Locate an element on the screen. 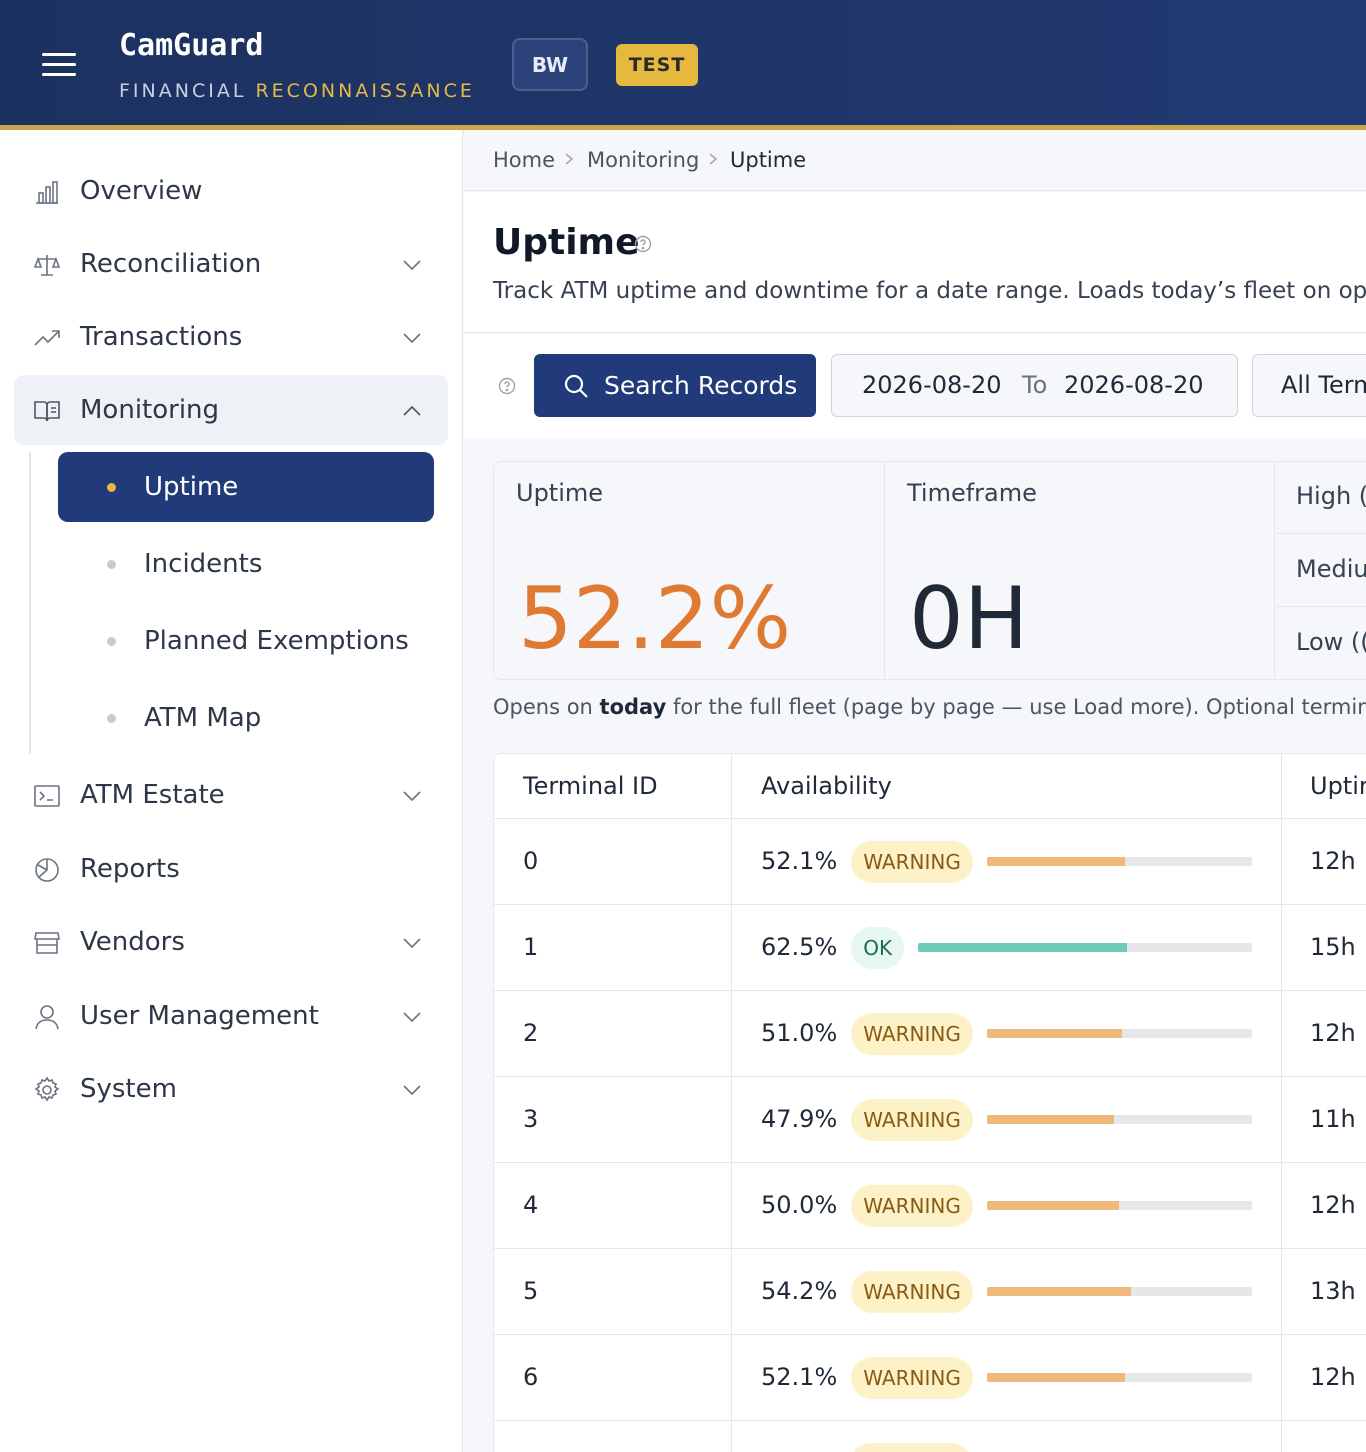  sidebar-item-label: Monitoring is located at coordinates (150, 410).